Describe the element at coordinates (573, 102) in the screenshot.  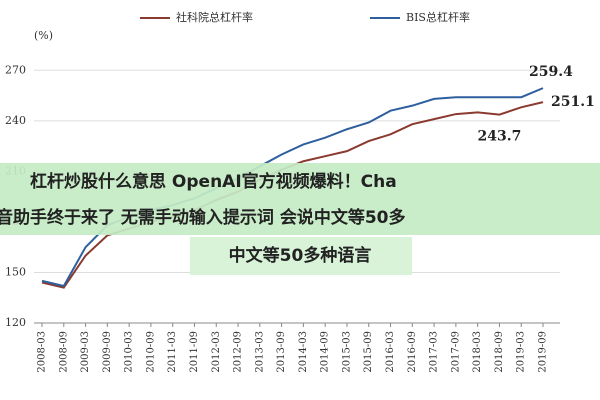
I see `data-label: 251.1` at that location.